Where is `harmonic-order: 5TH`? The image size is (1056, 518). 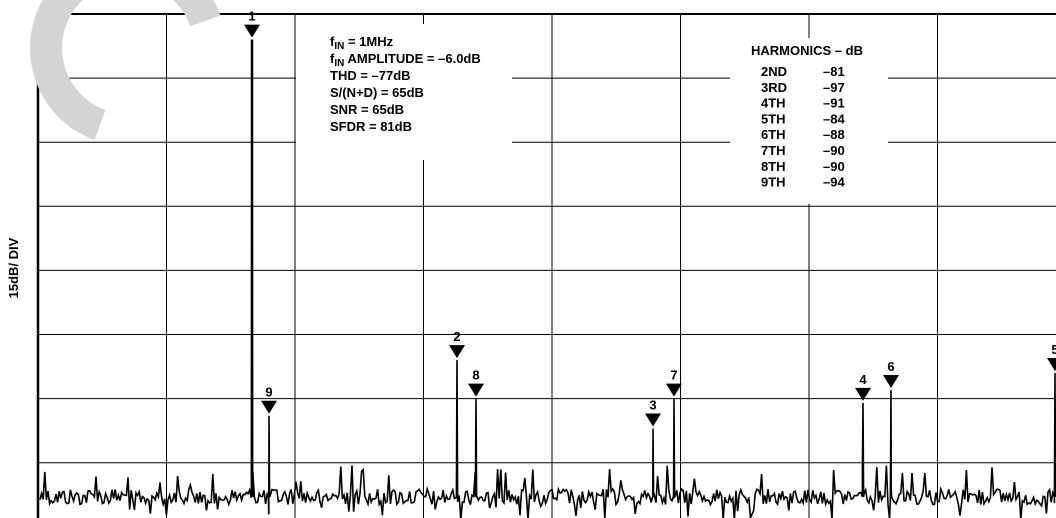 harmonic-order: 5TH is located at coordinates (773, 118).